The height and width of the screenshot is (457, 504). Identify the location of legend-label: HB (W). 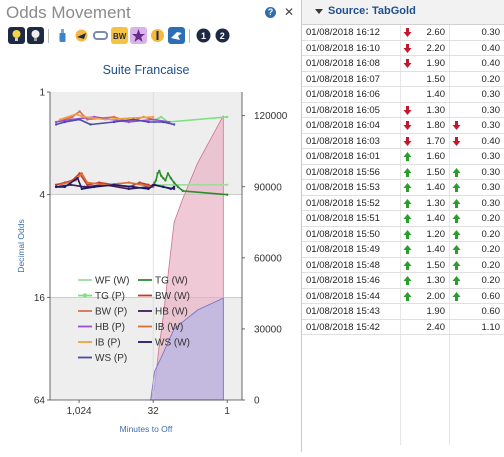
(171, 312).